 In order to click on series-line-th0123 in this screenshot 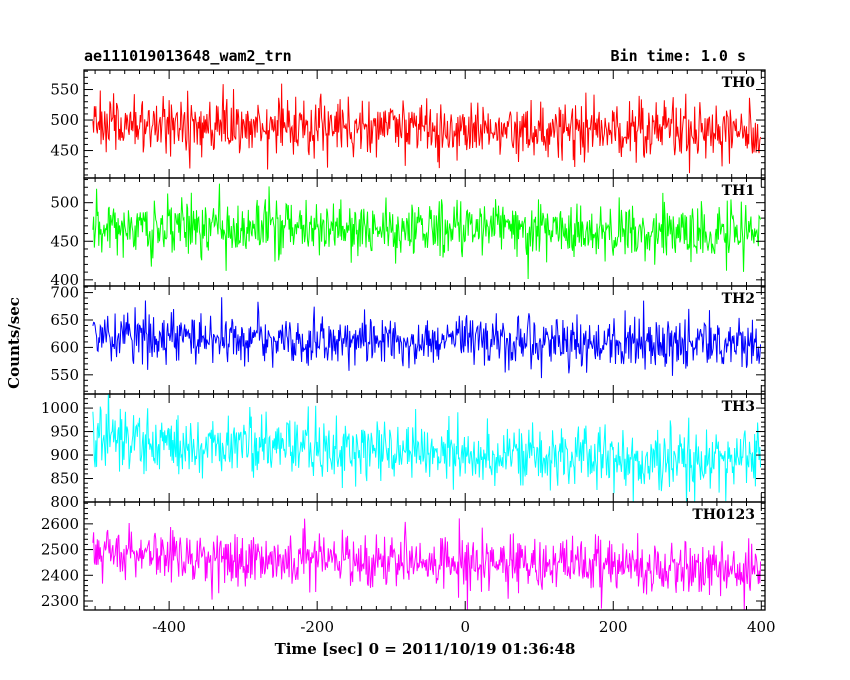, I will do `click(427, 564)`.